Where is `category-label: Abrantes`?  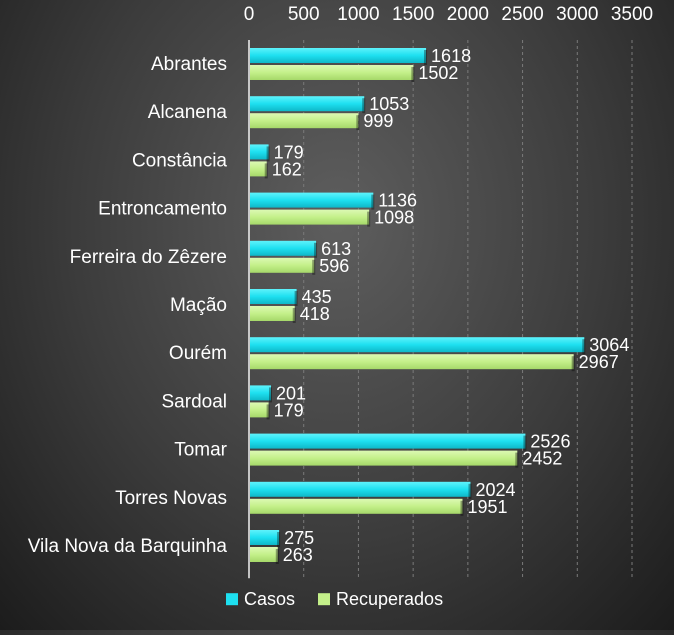 category-label: Abrantes is located at coordinates (189, 64).